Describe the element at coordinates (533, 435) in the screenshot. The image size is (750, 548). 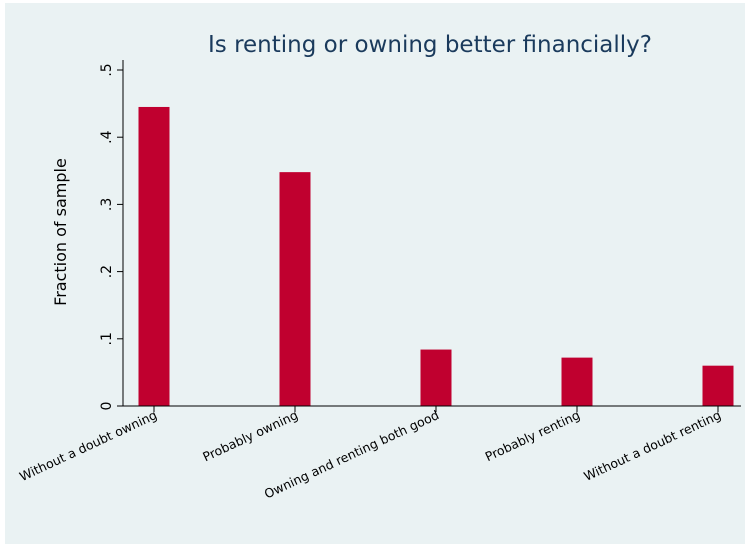
I see `x-tick-label: Probably renting` at that location.